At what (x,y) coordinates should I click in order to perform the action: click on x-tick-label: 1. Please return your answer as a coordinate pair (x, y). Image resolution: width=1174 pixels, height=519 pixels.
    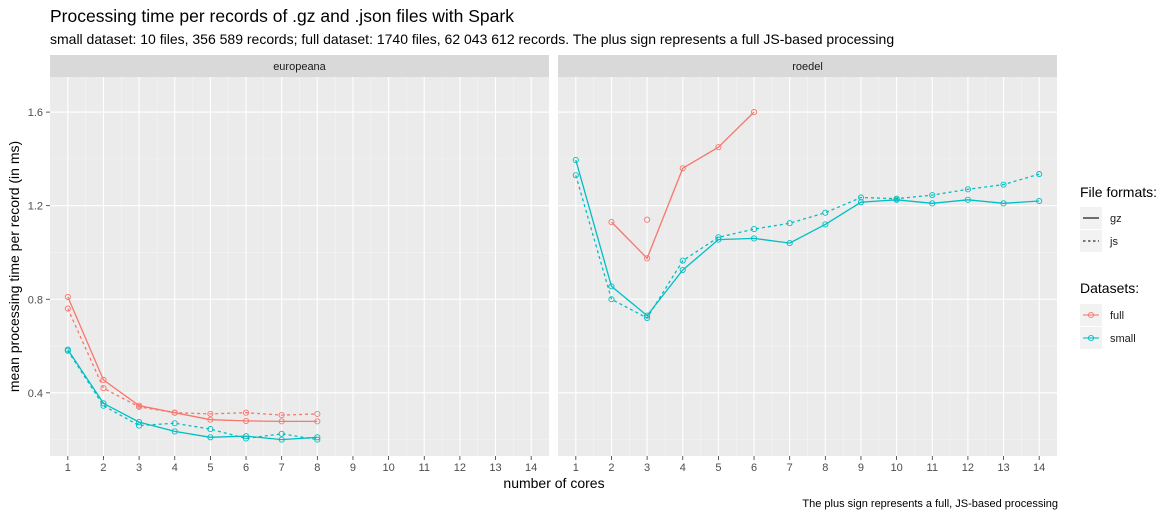
    Looking at the image, I should click on (576, 468).